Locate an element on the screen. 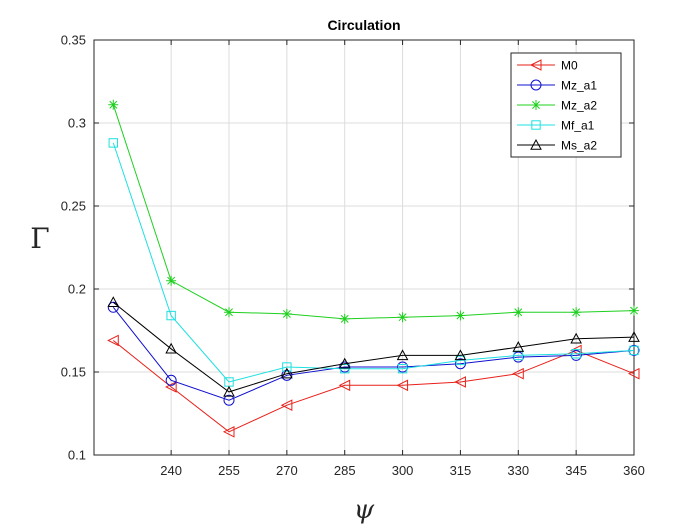  legend-item: Mz_a2 is located at coordinates (557, 106).